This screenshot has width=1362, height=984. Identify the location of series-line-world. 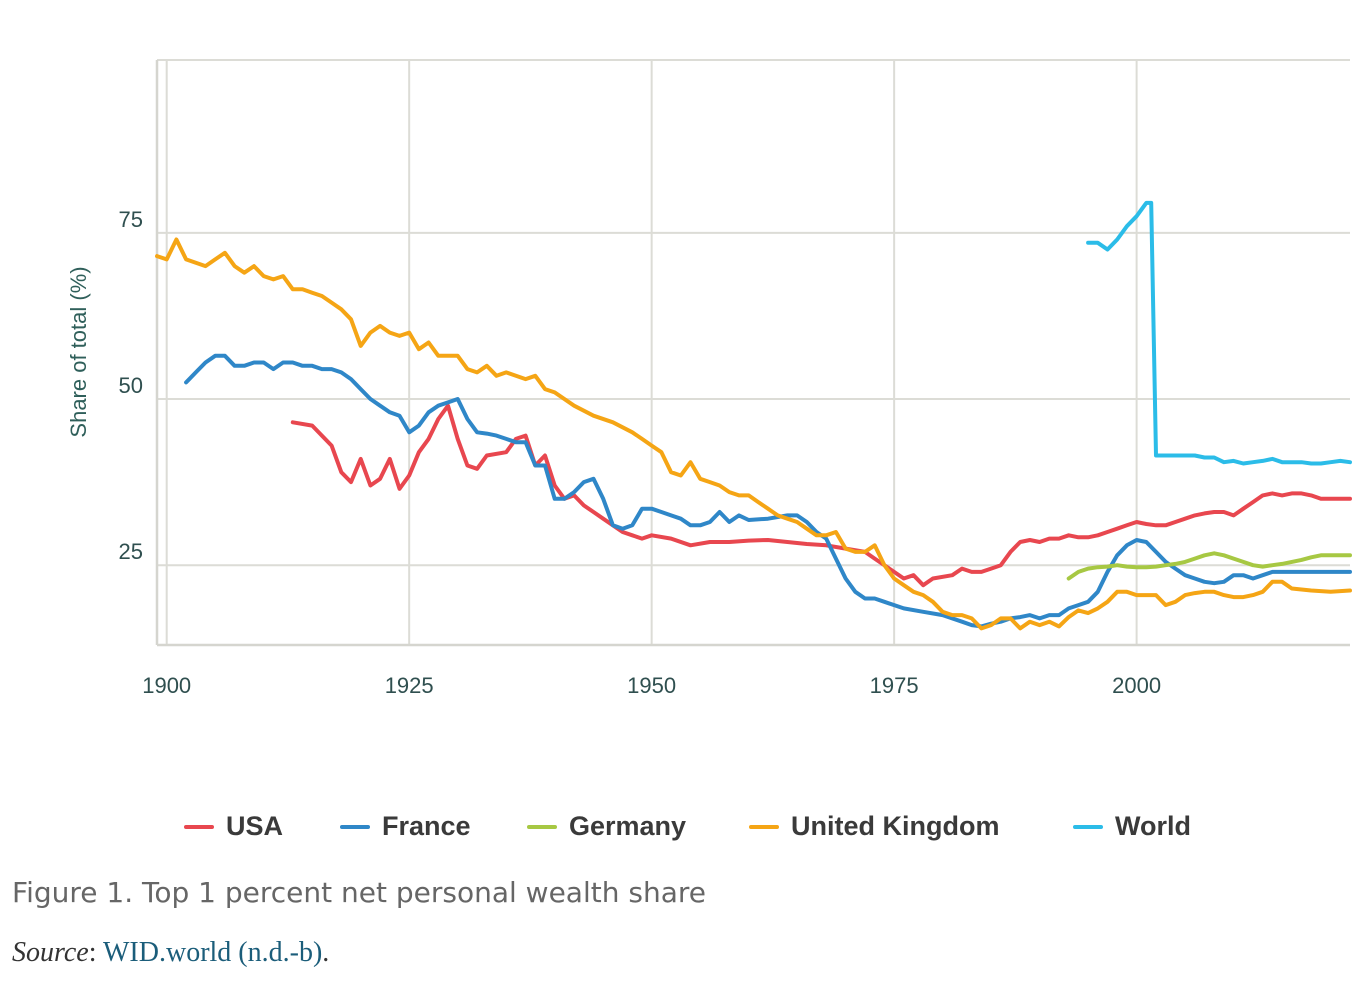
(1219, 333).